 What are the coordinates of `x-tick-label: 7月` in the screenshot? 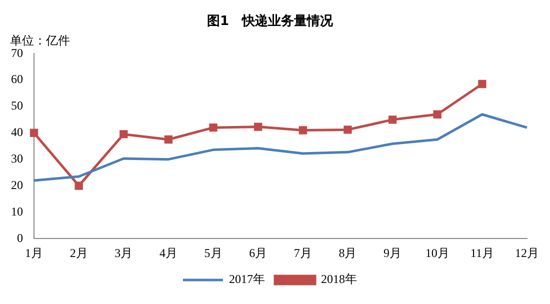 It's located at (303, 253).